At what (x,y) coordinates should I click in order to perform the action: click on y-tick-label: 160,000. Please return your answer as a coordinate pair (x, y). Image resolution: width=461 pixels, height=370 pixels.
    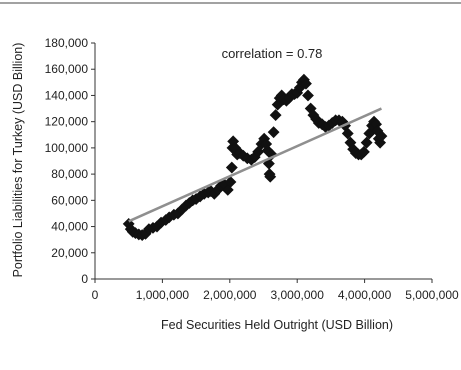
    Looking at the image, I should click on (67, 69).